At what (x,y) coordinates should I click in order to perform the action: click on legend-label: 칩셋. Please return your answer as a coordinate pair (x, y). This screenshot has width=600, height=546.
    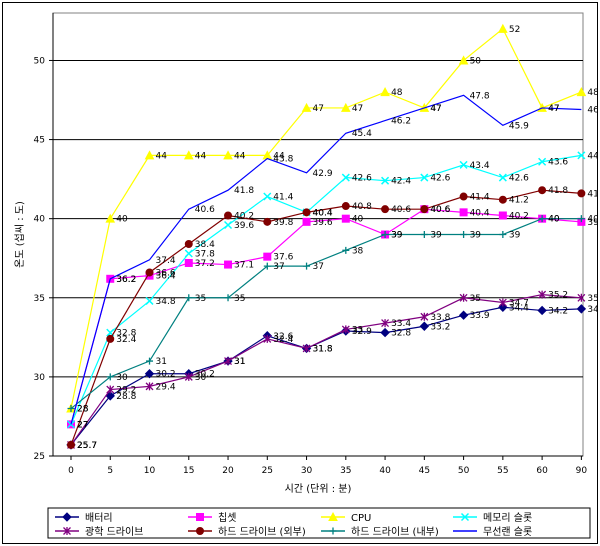
    Looking at the image, I should click on (227, 518).